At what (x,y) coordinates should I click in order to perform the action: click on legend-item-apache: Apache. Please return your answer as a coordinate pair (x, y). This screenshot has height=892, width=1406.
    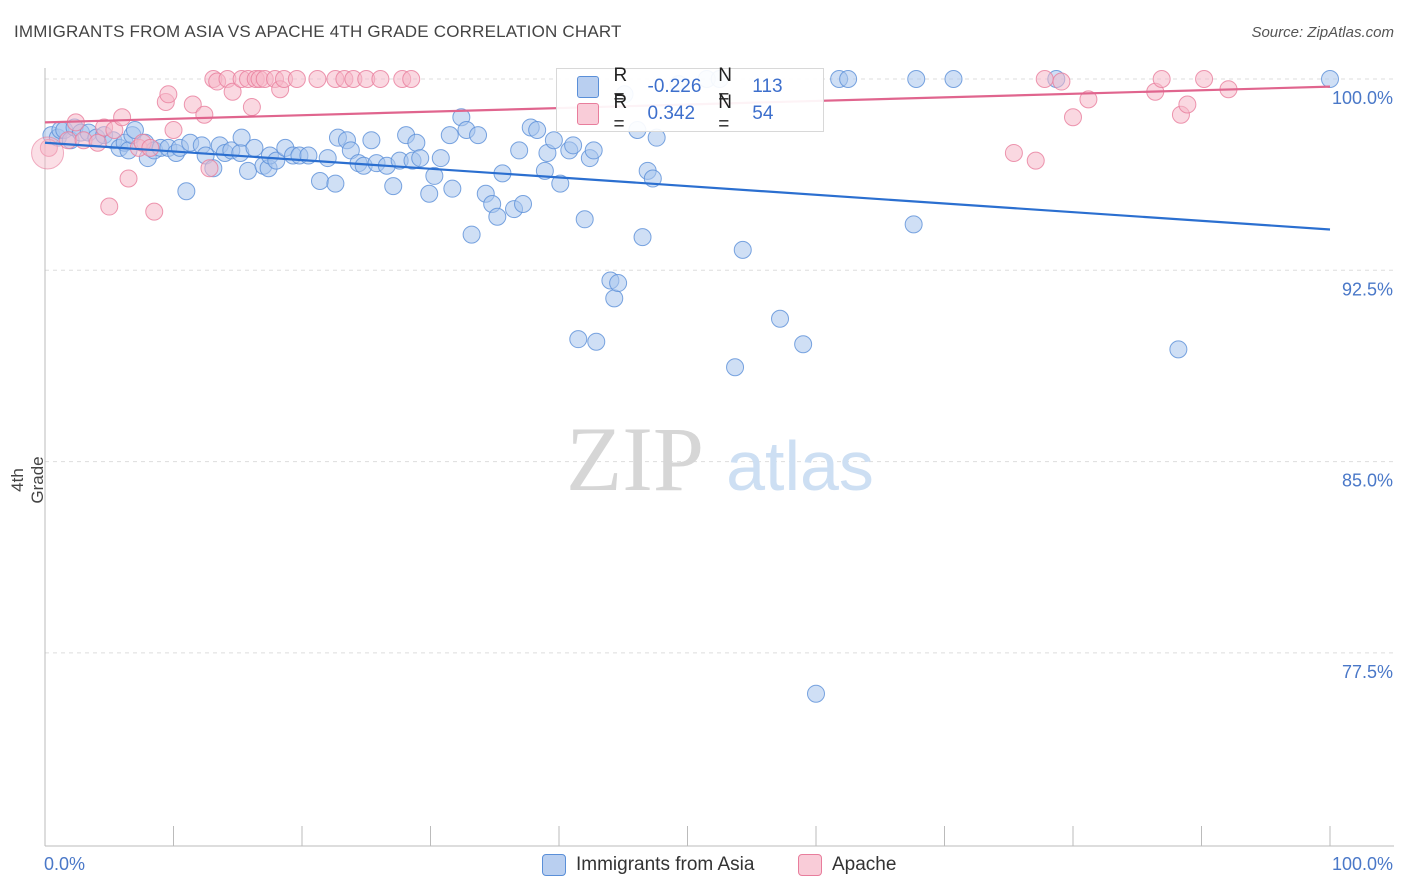
    Looking at the image, I should click on (847, 865).